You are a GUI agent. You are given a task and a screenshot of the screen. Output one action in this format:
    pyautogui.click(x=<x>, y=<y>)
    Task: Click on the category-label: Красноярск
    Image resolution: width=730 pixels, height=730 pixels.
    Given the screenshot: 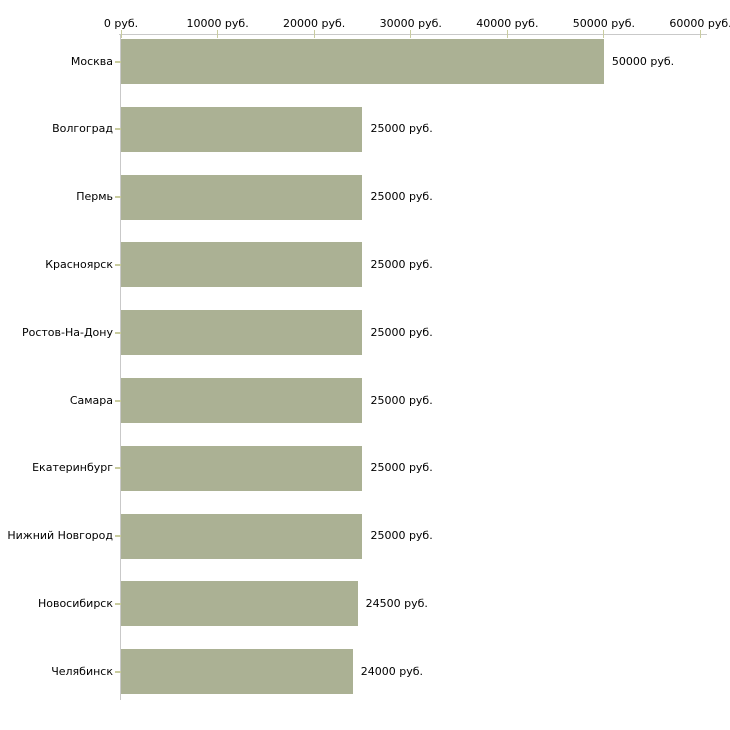 What is the action you would take?
    pyautogui.click(x=79, y=264)
    